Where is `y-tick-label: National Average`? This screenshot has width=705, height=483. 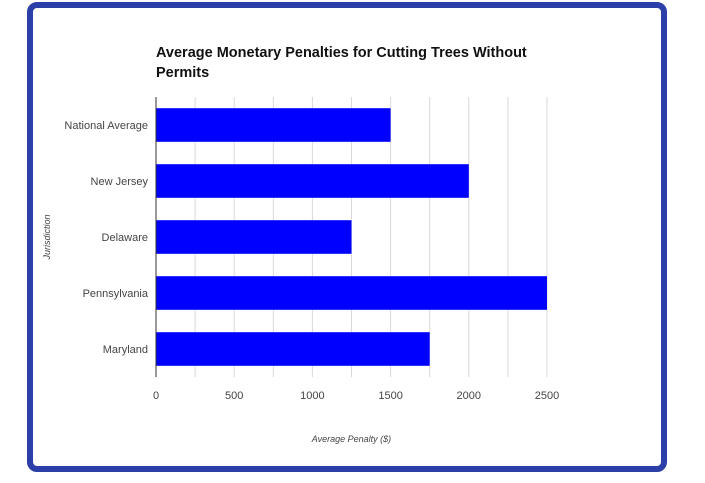
y-tick-label: National Average is located at coordinates (106, 126).